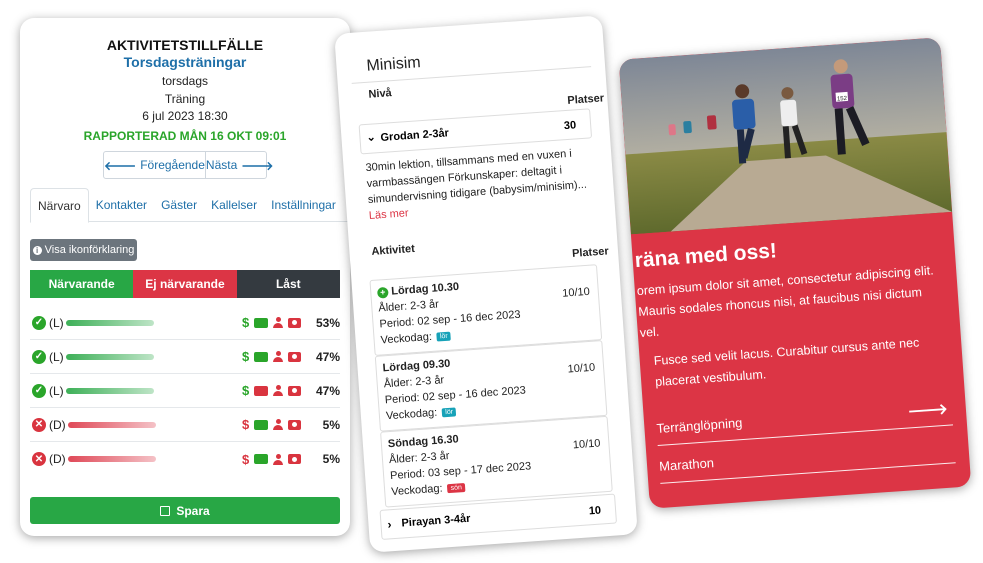 The width and height of the screenshot is (983, 563). What do you see at coordinates (185, 323) in the screenshot?
I see `attendance-row: ✓ (L) $ 53%` at bounding box center [185, 323].